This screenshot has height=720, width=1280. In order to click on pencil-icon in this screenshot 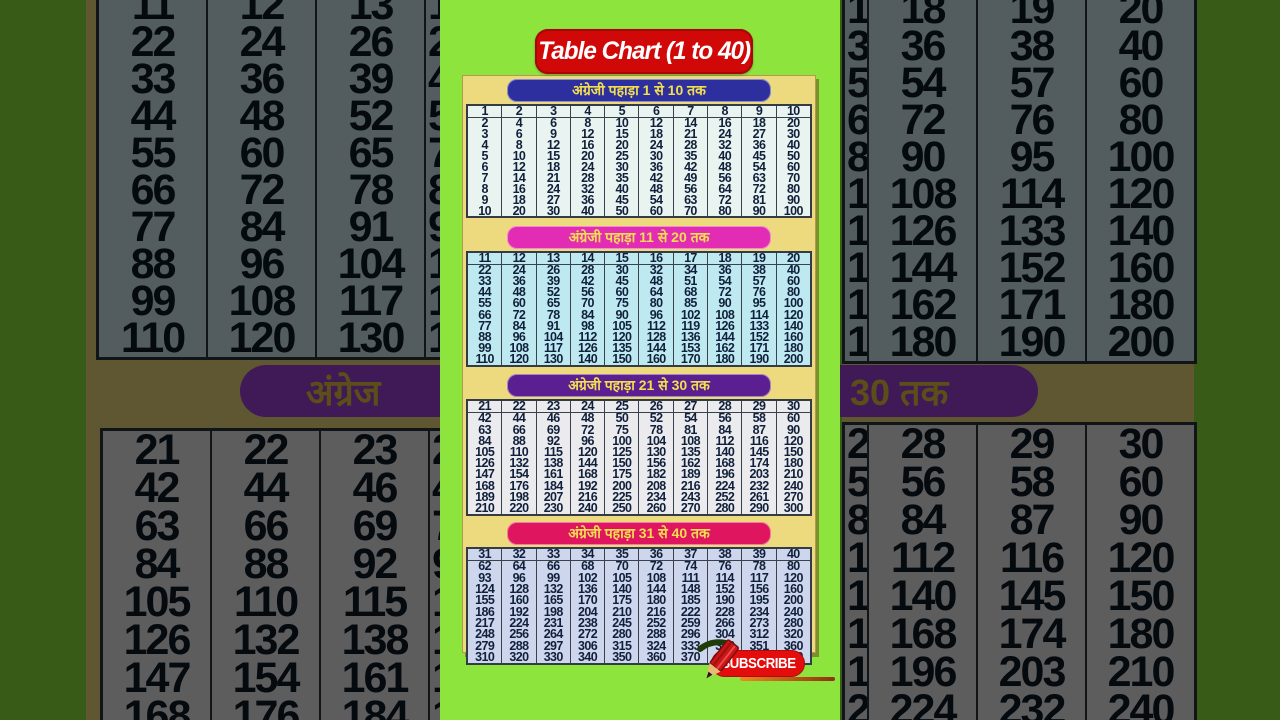, I will do `click(721, 661)`.